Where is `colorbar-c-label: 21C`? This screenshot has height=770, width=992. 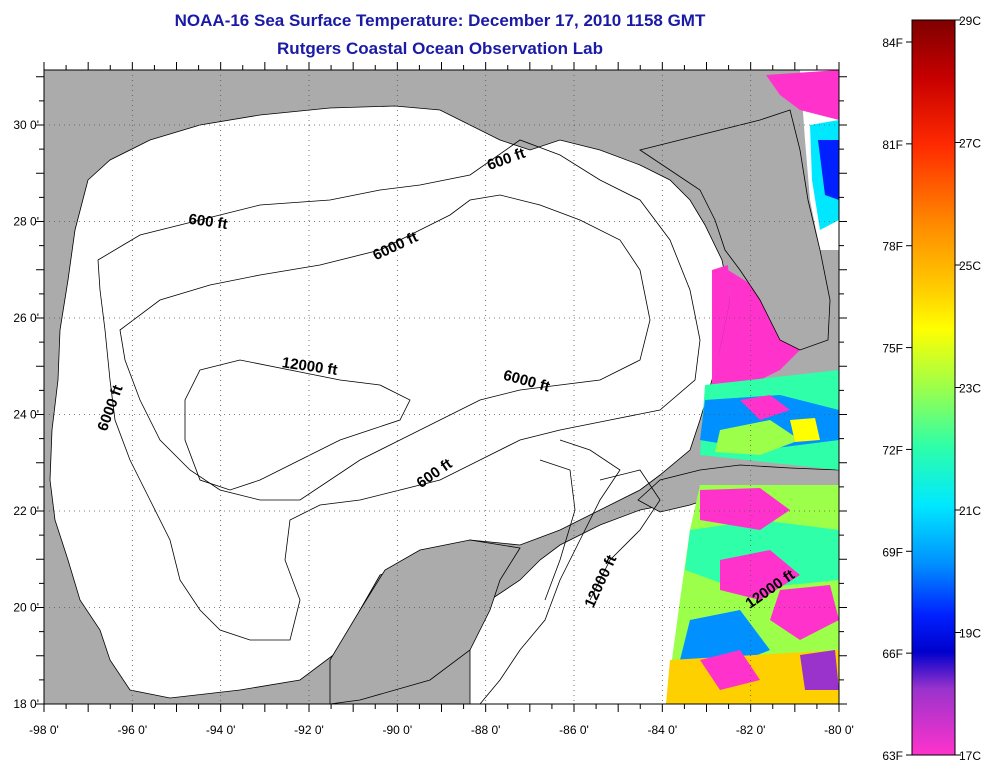
colorbar-c-label: 21C is located at coordinates (970, 511).